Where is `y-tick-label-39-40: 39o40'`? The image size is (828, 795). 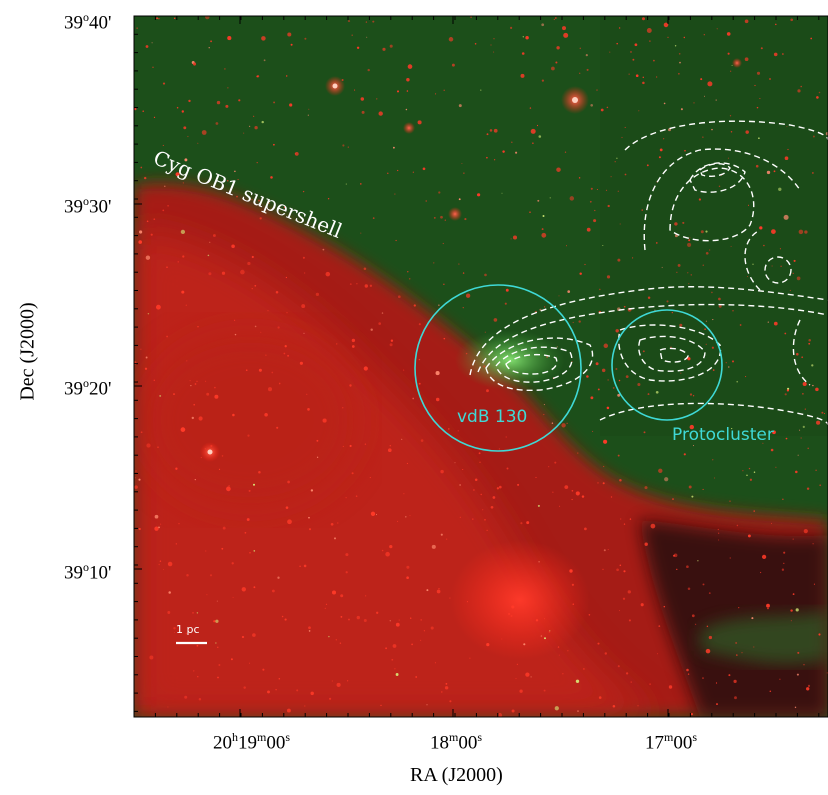
y-tick-label-39-40: 39o40' is located at coordinates (88, 22).